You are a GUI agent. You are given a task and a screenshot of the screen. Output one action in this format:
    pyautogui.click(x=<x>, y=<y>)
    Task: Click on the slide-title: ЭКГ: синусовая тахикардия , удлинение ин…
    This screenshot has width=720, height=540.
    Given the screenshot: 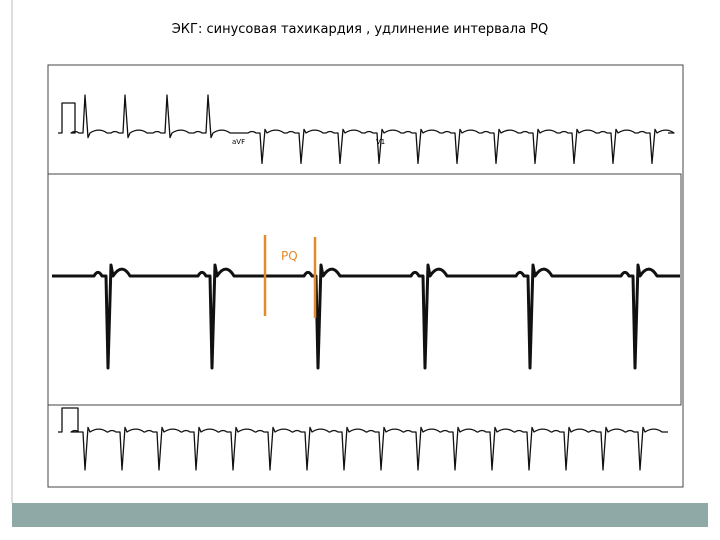 What is the action you would take?
    pyautogui.click(x=360, y=29)
    